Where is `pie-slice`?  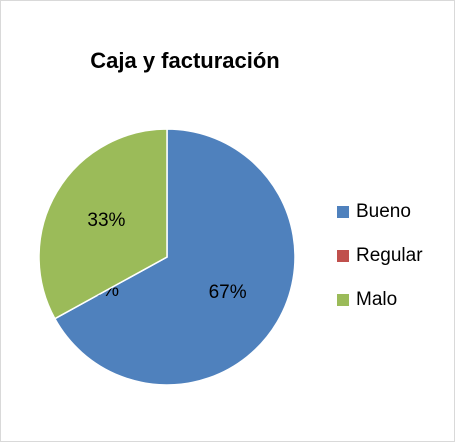 pie-slice is located at coordinates (103, 224).